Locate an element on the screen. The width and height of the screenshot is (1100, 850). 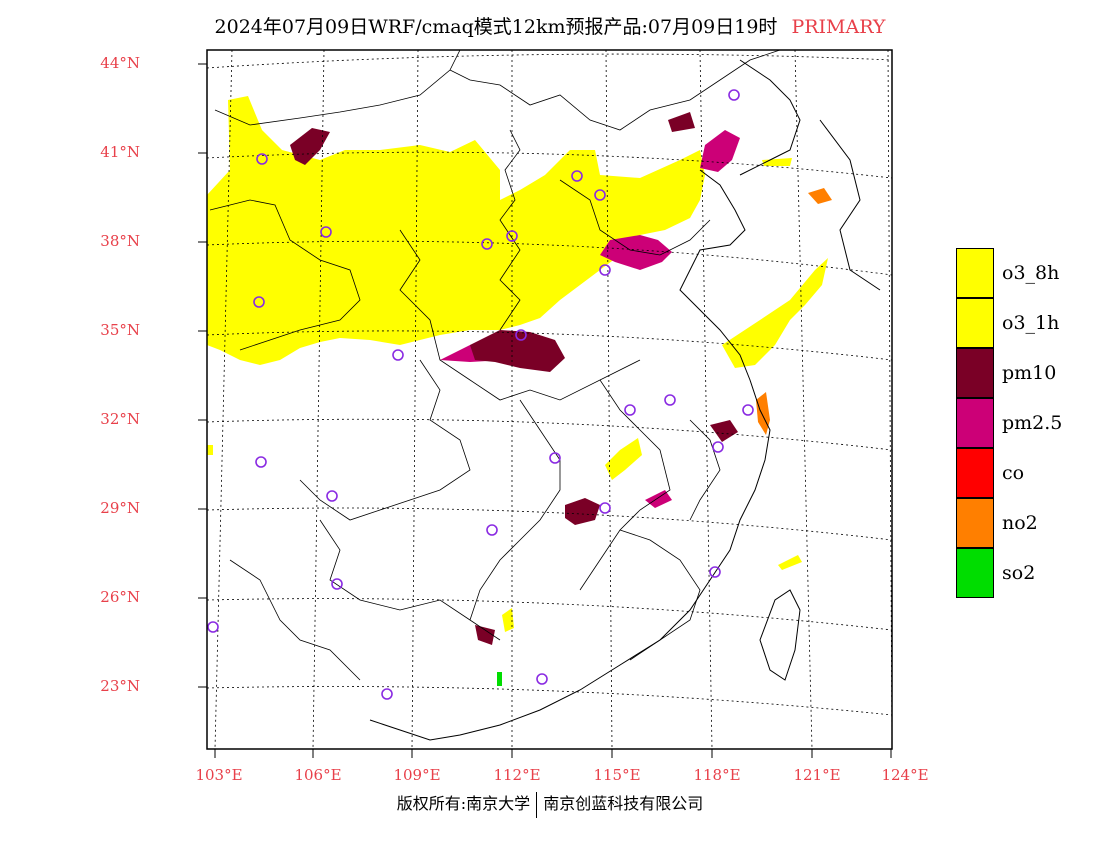
lat-label-32: 32°N is located at coordinates (120, 419).